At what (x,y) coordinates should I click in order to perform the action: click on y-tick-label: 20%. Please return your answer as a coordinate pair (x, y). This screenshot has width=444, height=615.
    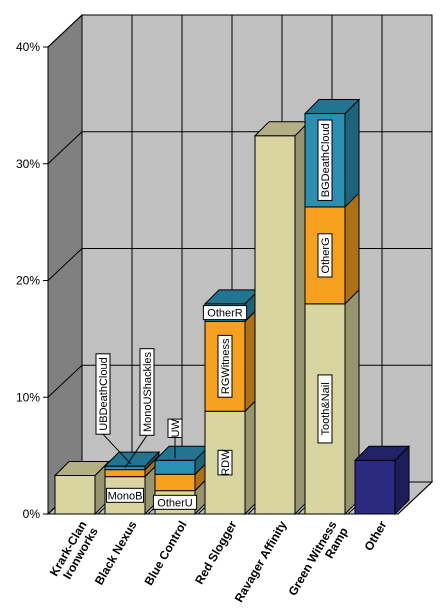
    Looking at the image, I should click on (28, 281).